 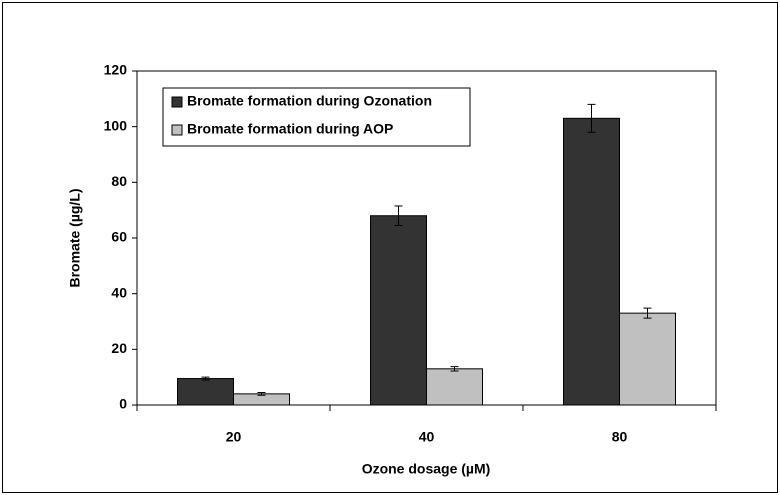 What do you see at coordinates (119, 237) in the screenshot?
I see `y-tick-label: 60` at bounding box center [119, 237].